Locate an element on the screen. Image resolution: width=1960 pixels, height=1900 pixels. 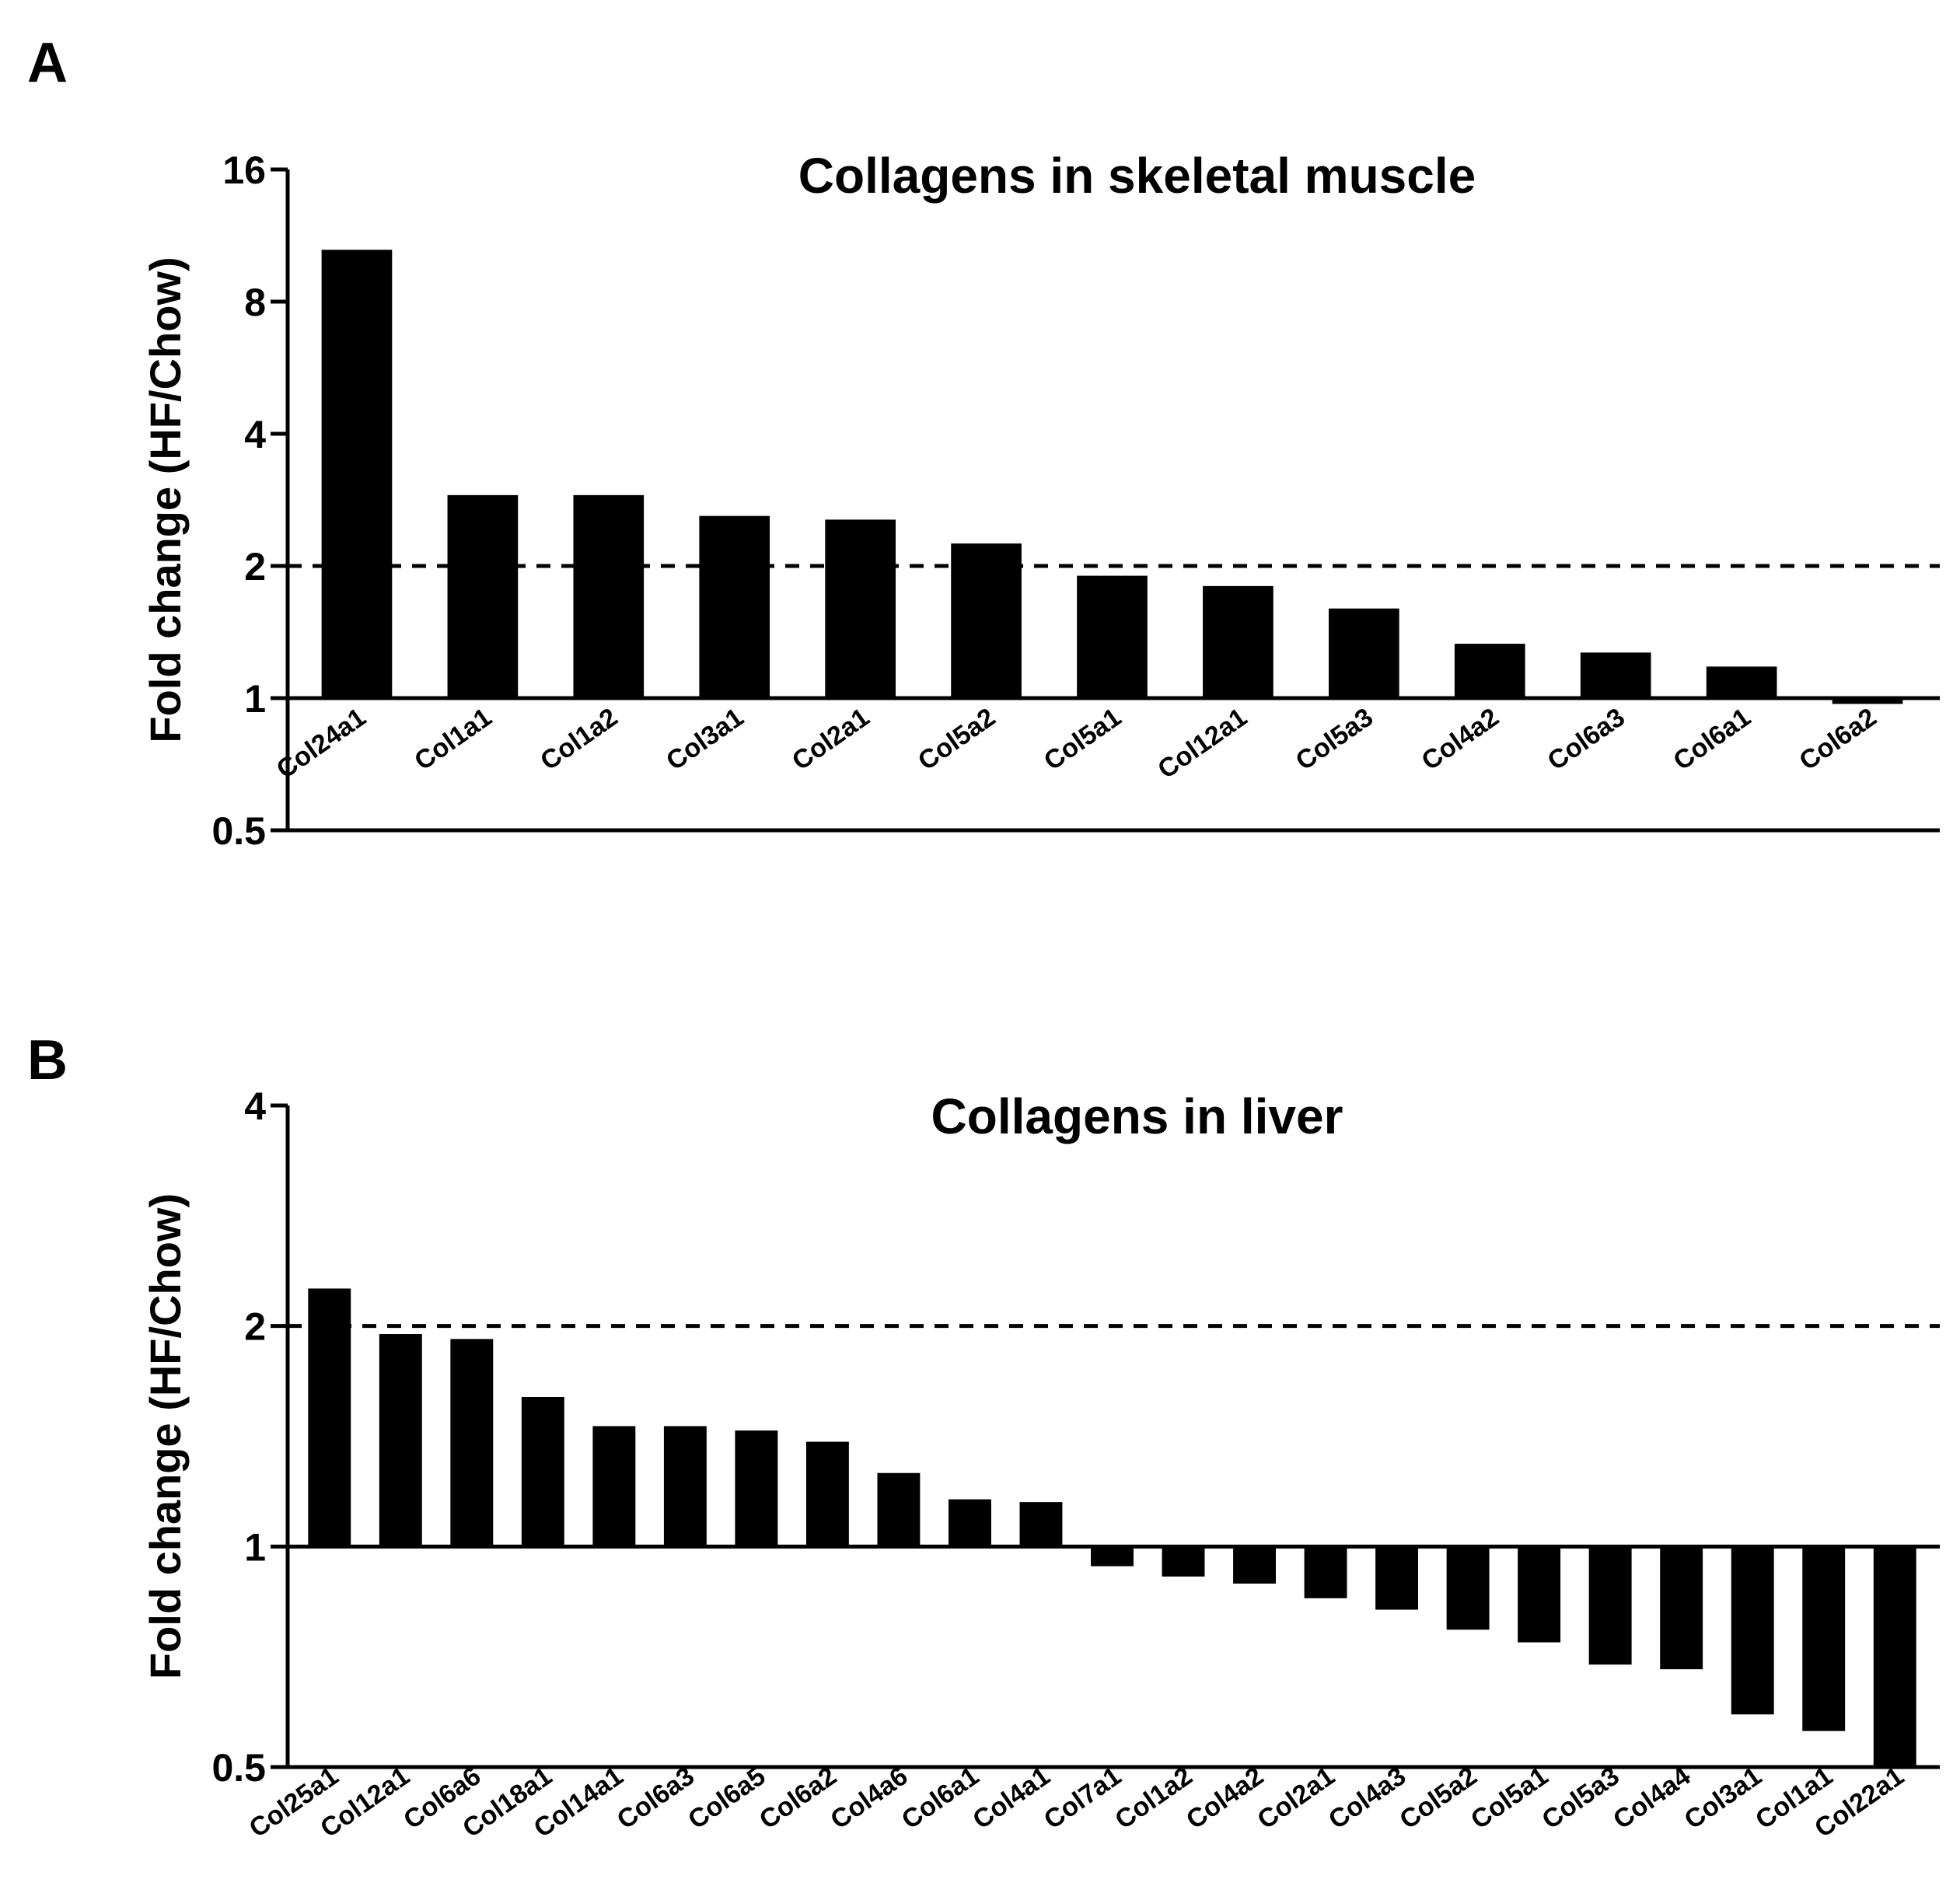
x-tick-label: Col4a6 is located at coordinates (869, 1798).